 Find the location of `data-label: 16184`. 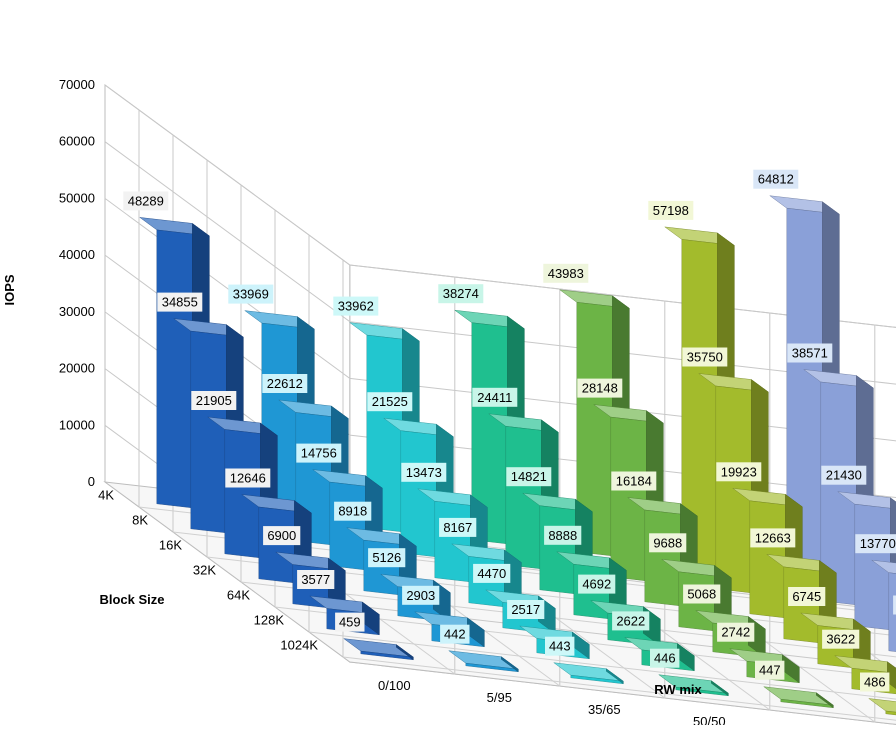

data-label: 16184 is located at coordinates (634, 481).